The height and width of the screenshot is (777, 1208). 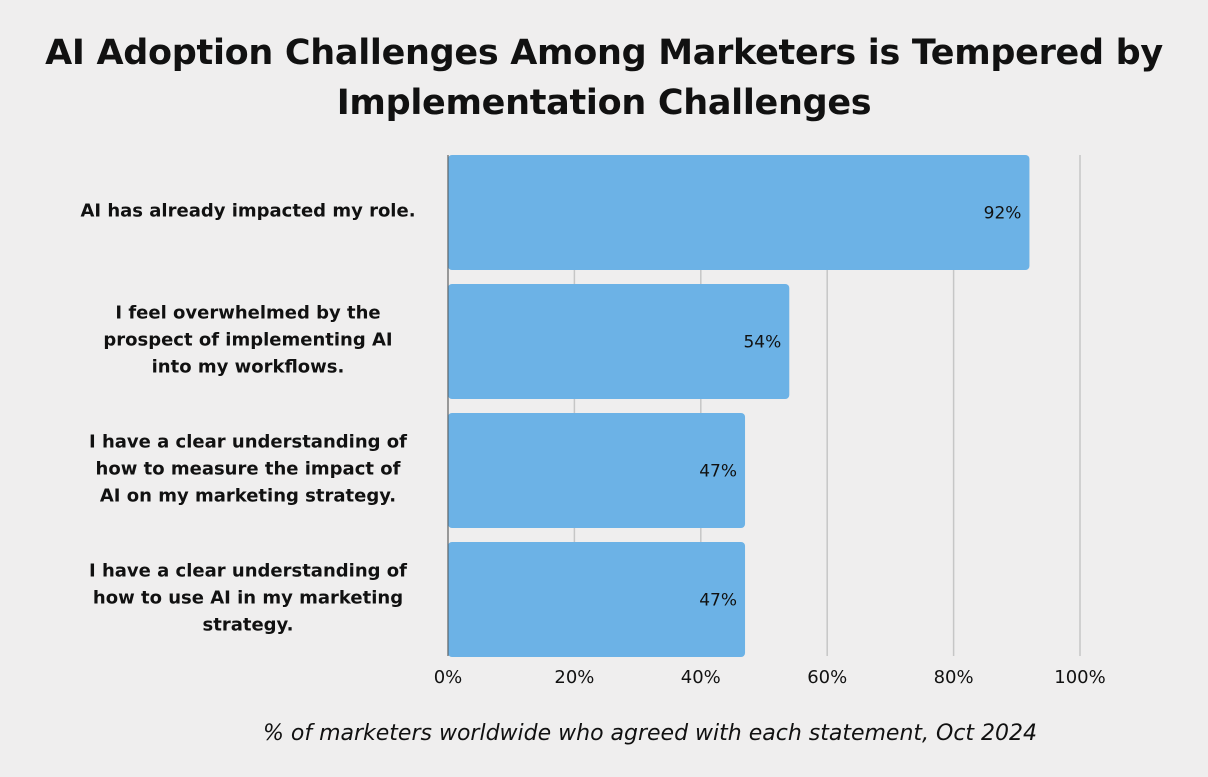 I want to click on category-label-0-line-0: AI has already impacted my role., so click(x=248, y=210).